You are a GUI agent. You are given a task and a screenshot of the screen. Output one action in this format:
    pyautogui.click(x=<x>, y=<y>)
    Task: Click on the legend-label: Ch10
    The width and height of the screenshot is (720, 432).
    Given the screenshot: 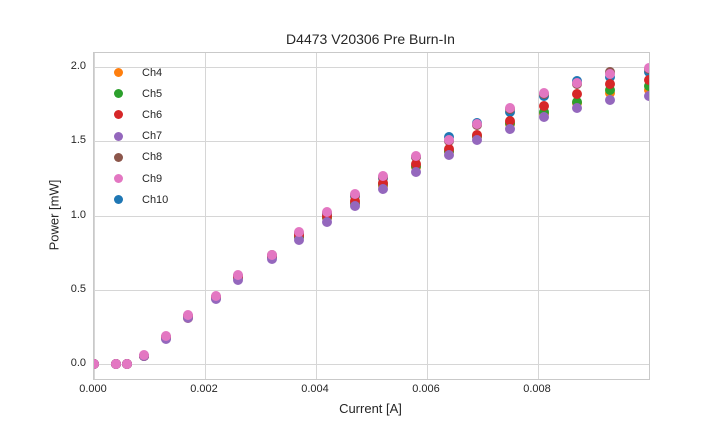 What is the action you would take?
    pyautogui.click(x=155, y=199)
    